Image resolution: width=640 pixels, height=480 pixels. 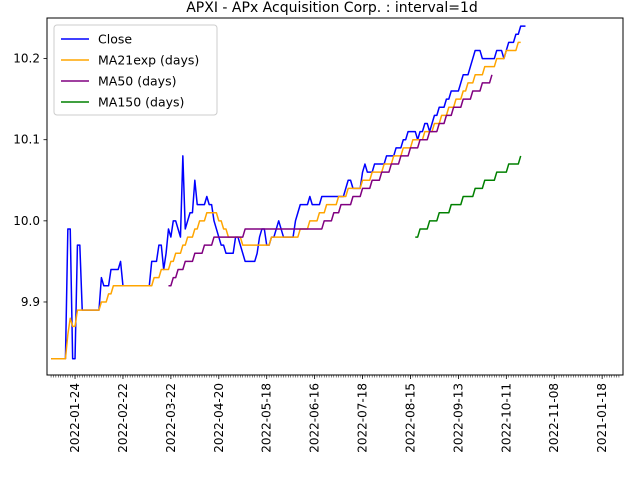 I want to click on x-tick-label: 2022-03-22, so click(x=171, y=418).